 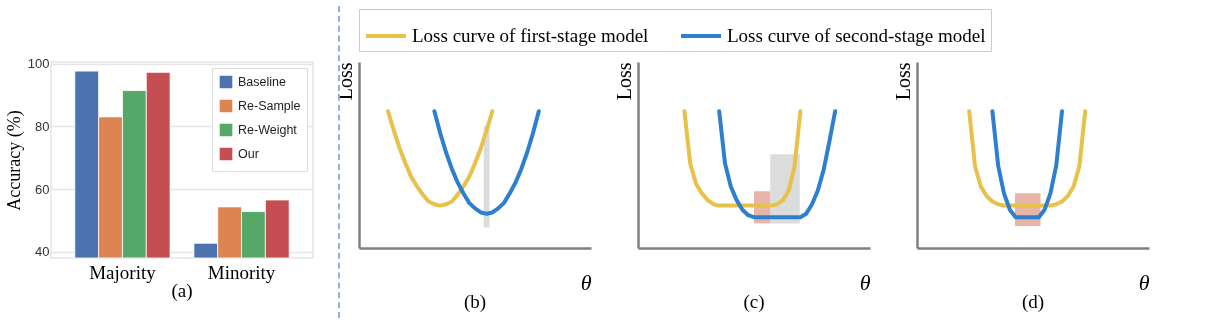 I want to click on legend-label: Loss curve of first-stage model, so click(x=530, y=35).